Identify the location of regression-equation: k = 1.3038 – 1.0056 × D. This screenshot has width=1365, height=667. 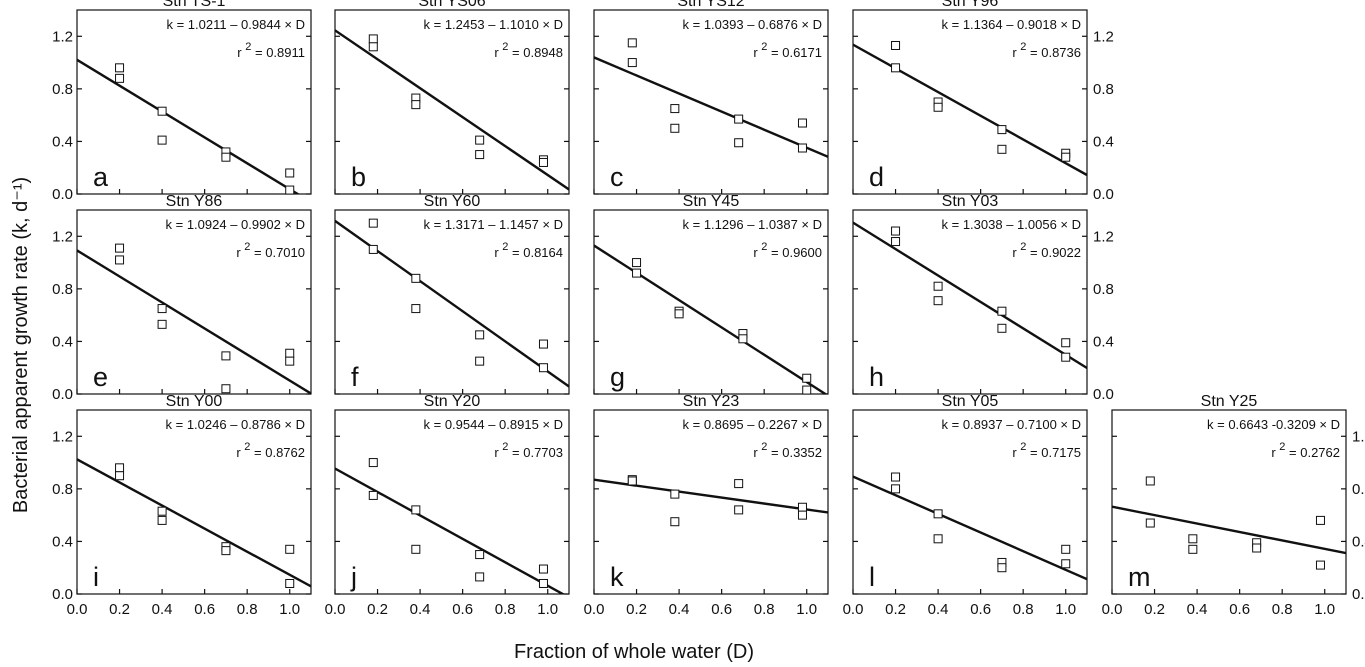
(1012, 224).